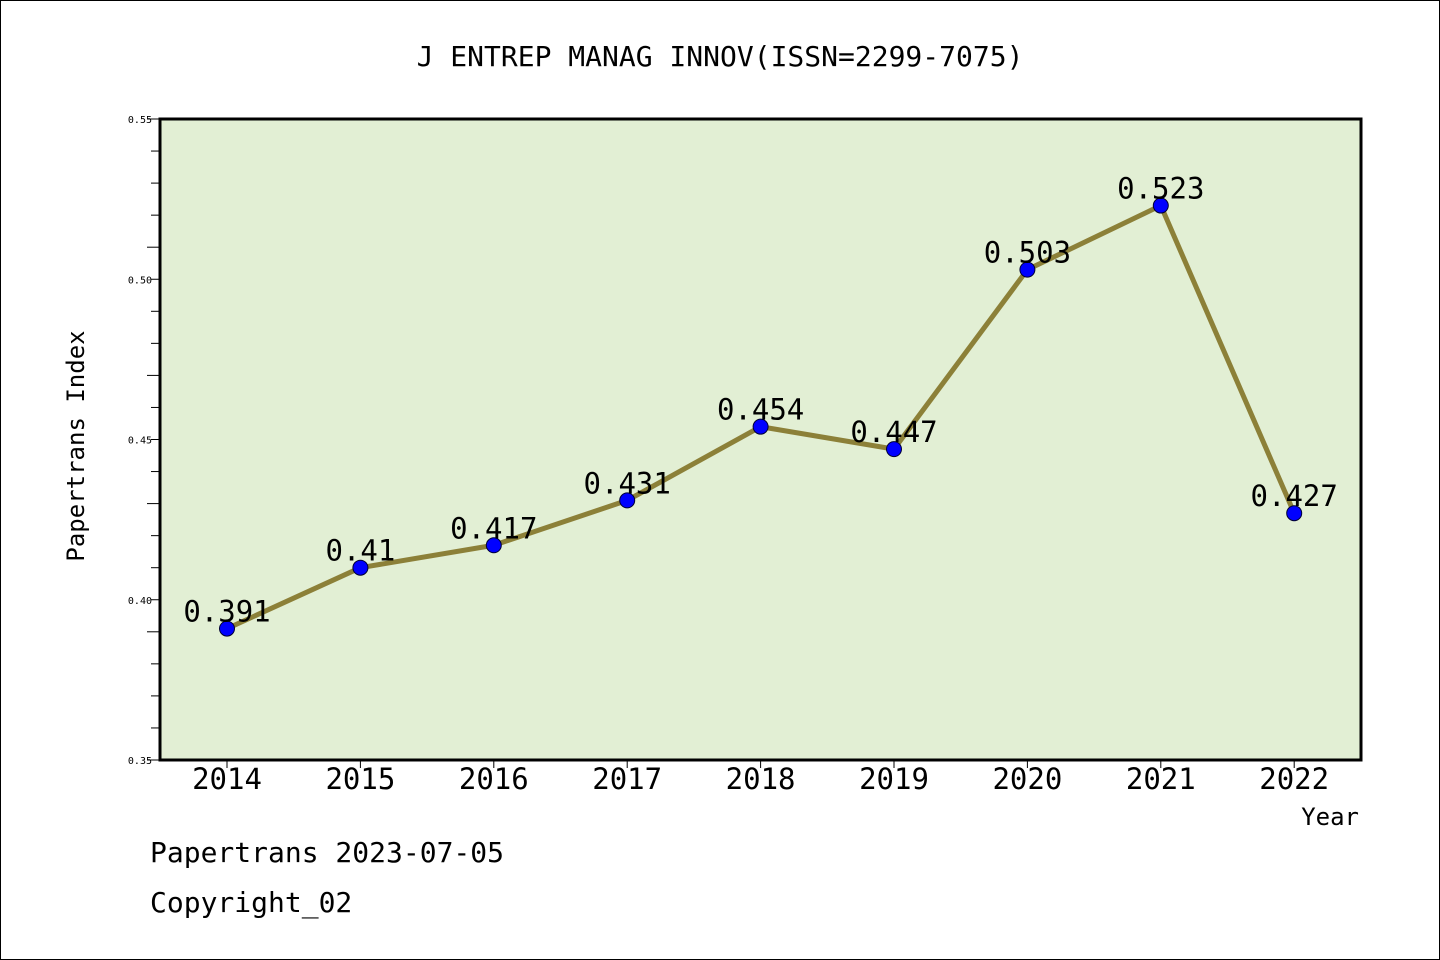  I want to click on x-tick-label: 2019, so click(894, 779).